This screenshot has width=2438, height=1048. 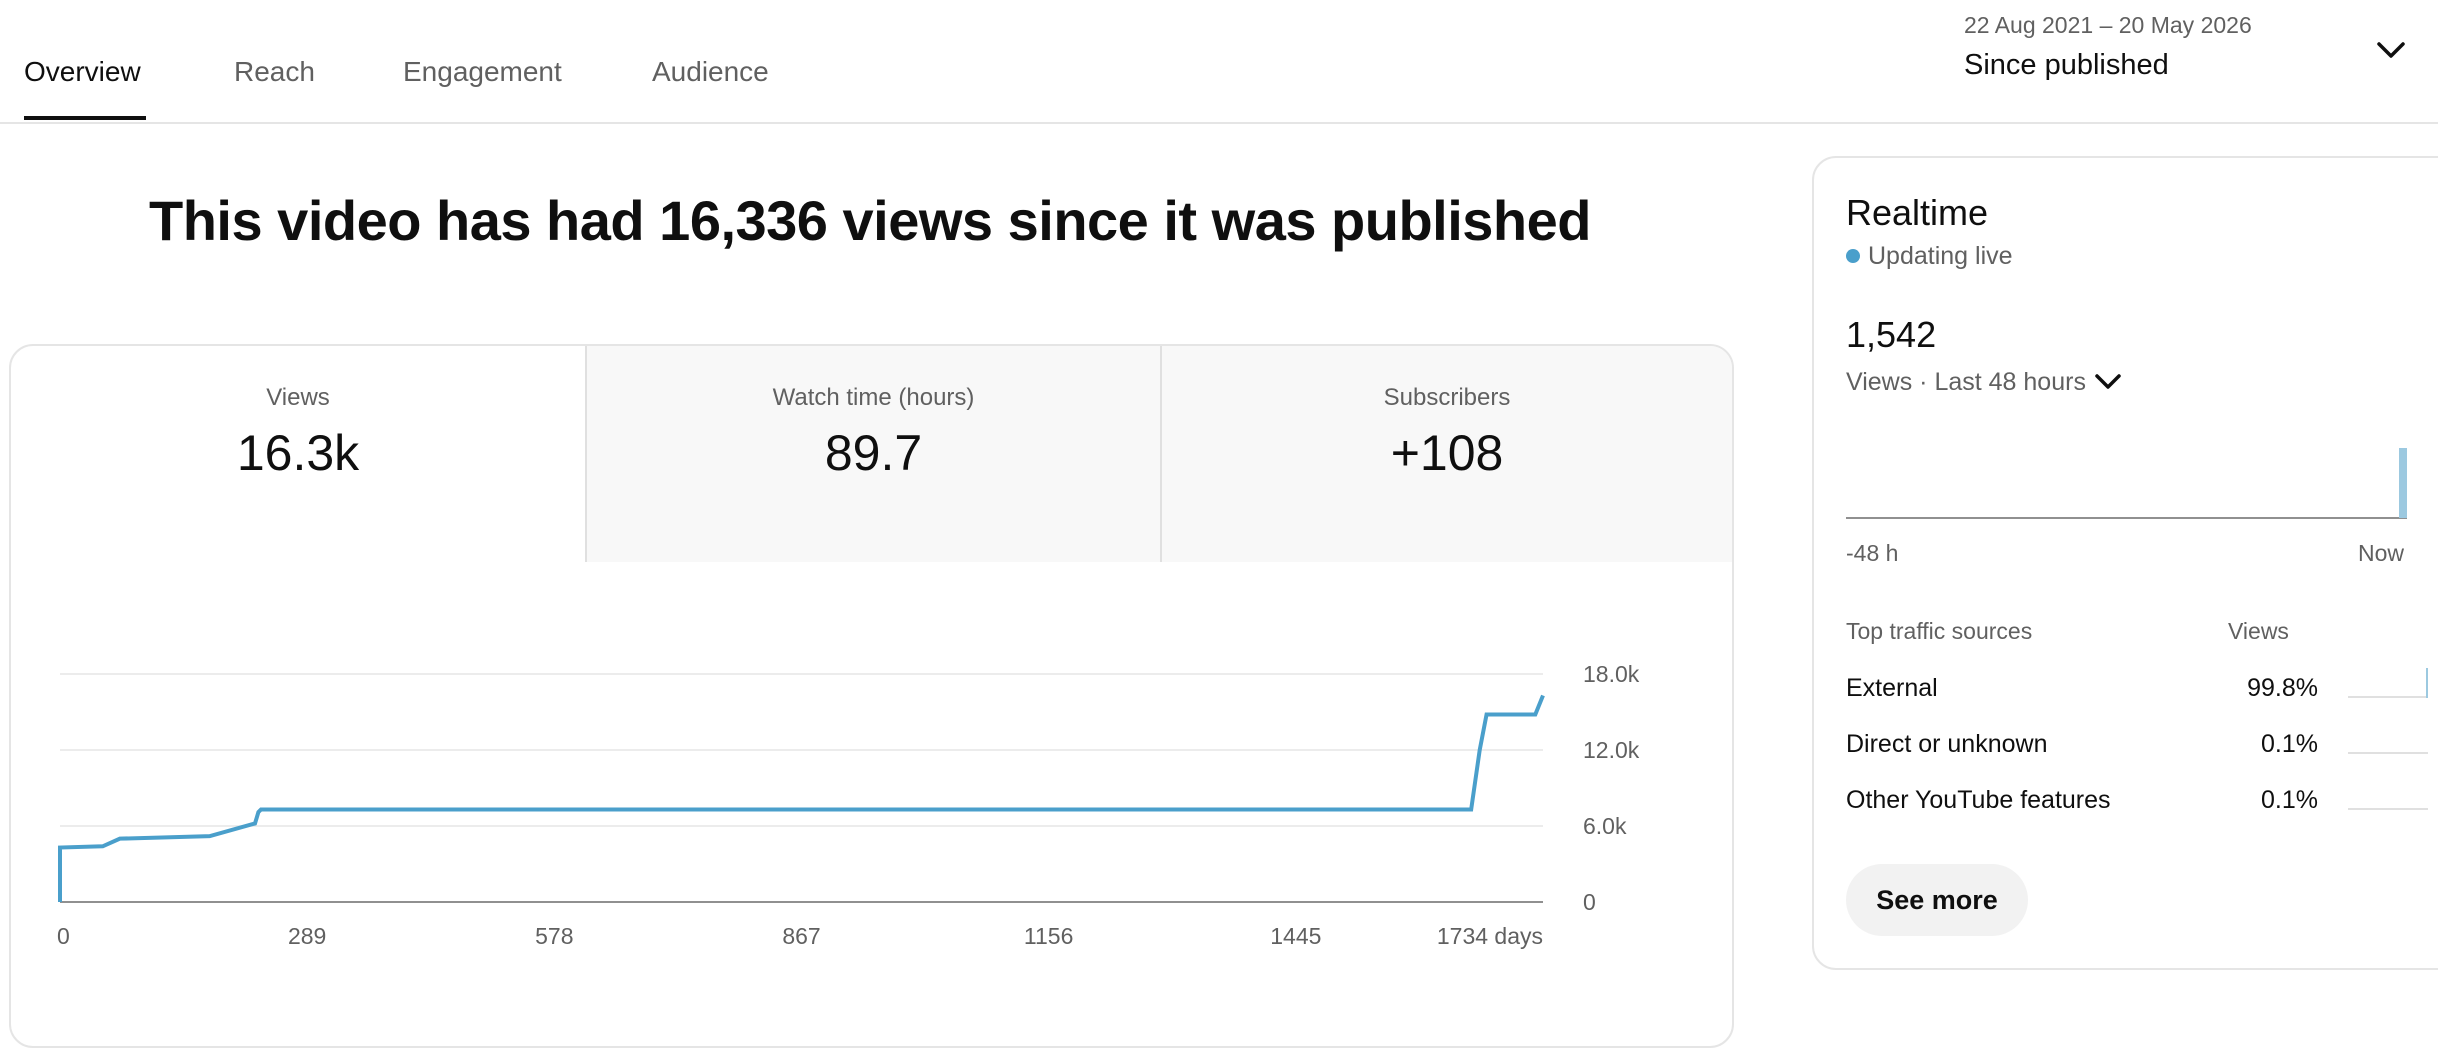 I want to click on realtime-bar, so click(x=2403, y=483).